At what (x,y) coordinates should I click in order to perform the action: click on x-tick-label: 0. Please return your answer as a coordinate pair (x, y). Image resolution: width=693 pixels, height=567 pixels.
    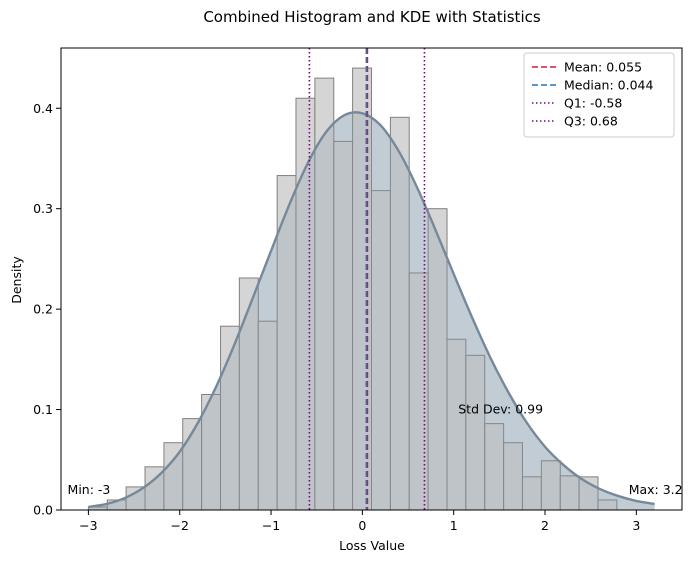
    Looking at the image, I should click on (362, 525).